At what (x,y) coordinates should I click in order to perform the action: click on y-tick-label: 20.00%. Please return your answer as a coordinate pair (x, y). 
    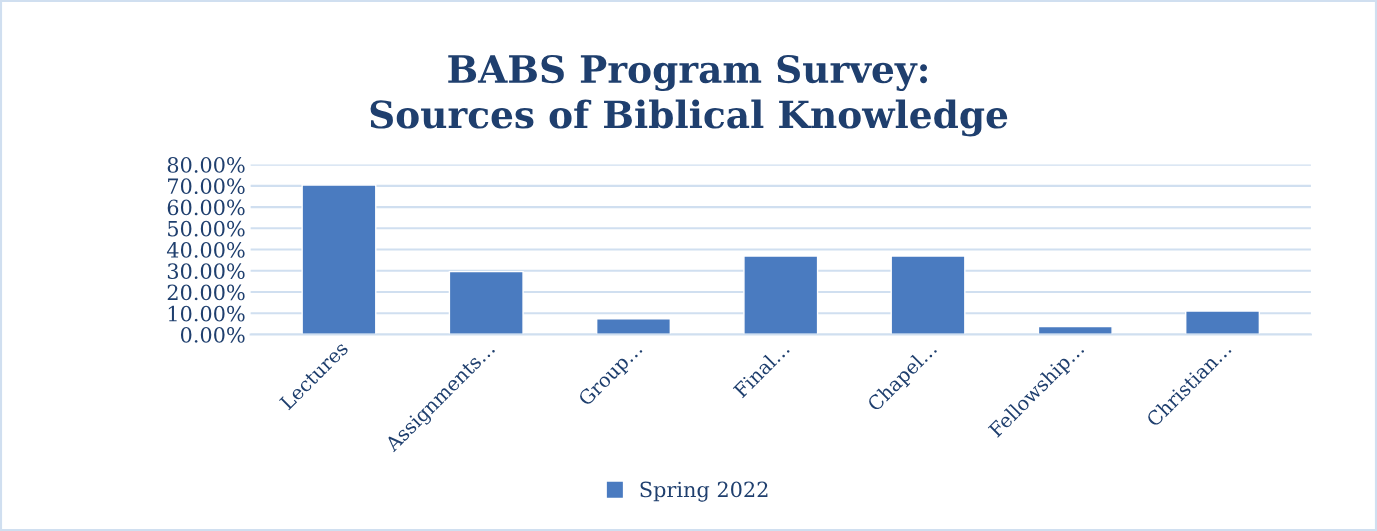
    Looking at the image, I should click on (206, 292).